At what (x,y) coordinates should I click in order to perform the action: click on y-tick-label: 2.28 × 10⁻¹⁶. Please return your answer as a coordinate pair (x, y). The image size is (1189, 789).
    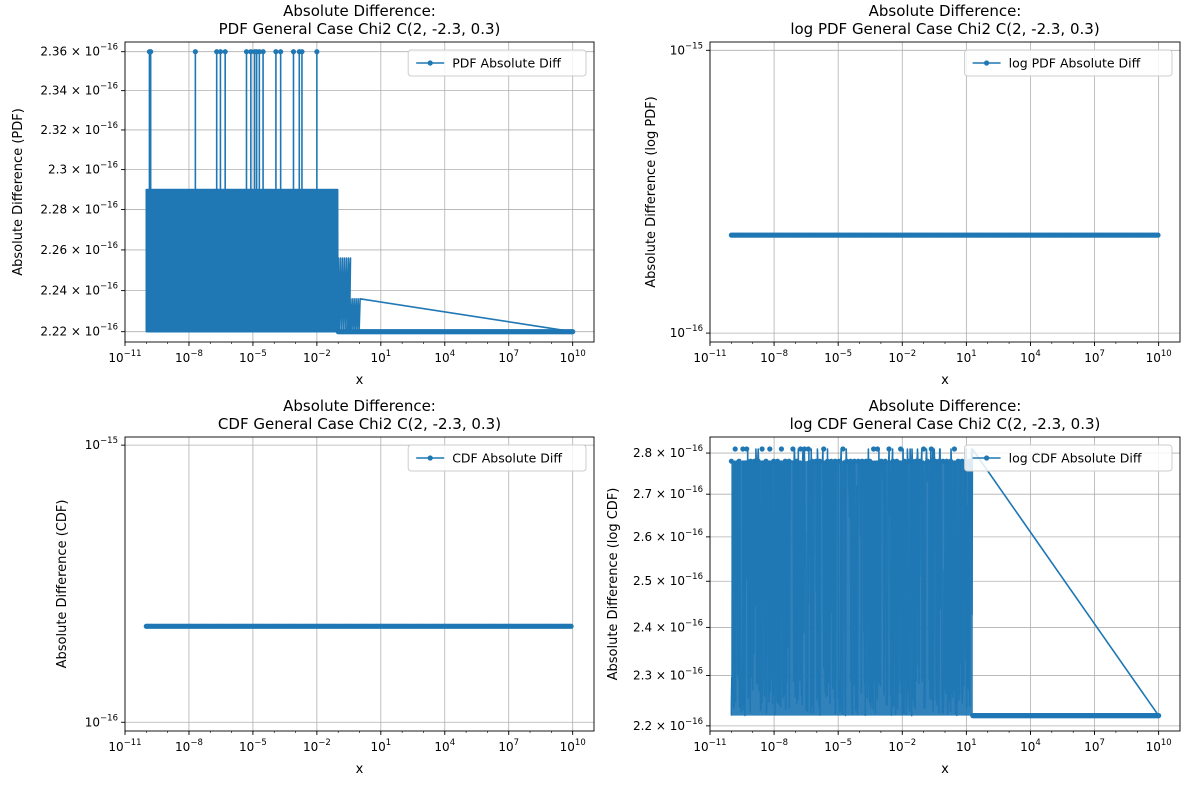
    Looking at the image, I should click on (79, 209).